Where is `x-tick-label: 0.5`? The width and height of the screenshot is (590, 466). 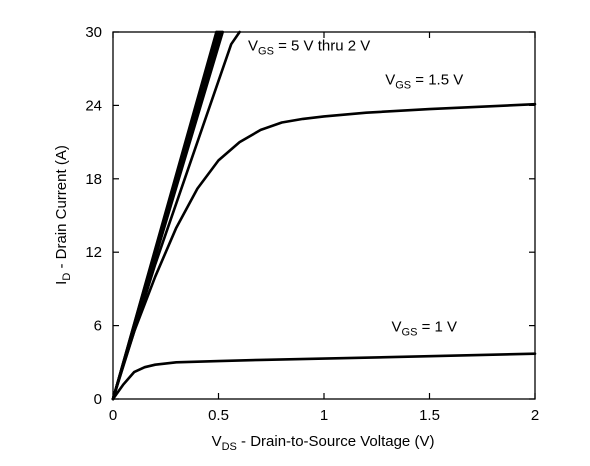
x-tick-label: 0.5 is located at coordinates (218, 415).